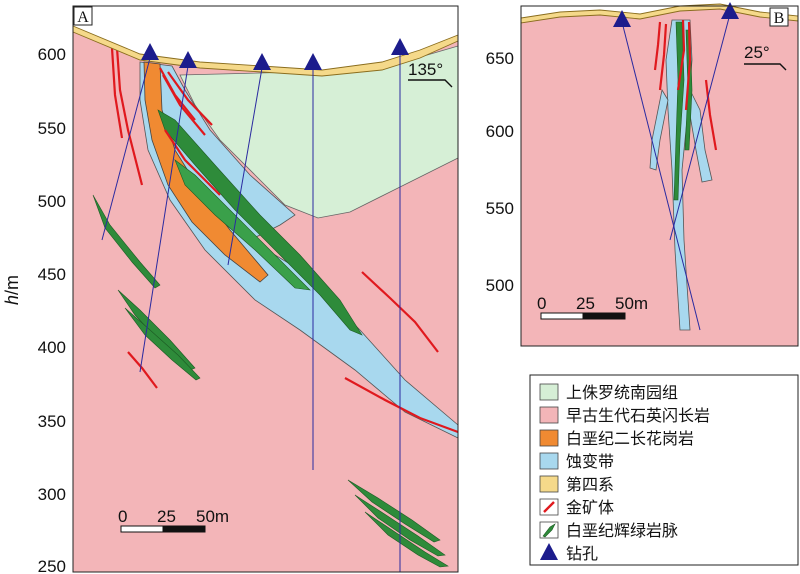 The image size is (800, 574). What do you see at coordinates (500, 172) in the screenshot?
I see `panel-b-y-ticks: 650 600 550 500` at bounding box center [500, 172].